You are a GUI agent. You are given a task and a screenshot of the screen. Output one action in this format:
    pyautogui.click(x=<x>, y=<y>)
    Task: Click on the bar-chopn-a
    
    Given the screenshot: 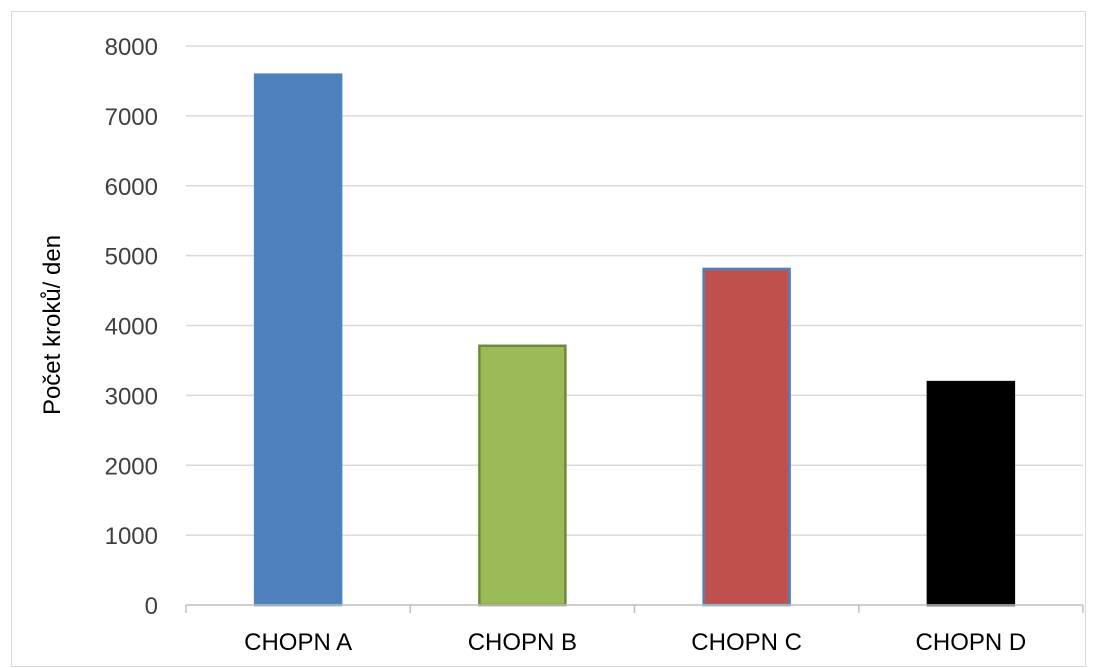 What is the action you would take?
    pyautogui.click(x=298, y=340)
    